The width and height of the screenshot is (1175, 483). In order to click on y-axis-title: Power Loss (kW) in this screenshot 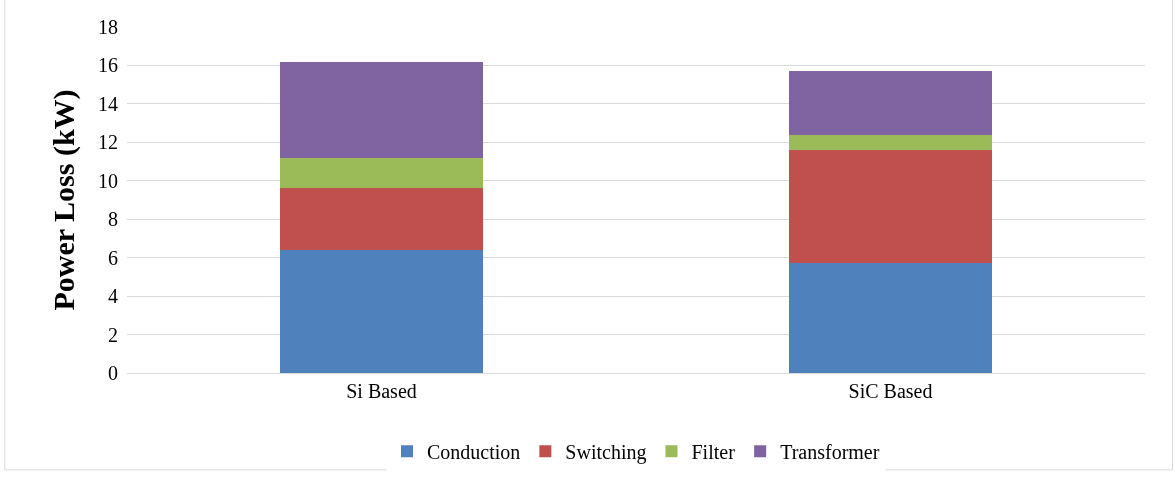, I will do `click(64, 200)`.